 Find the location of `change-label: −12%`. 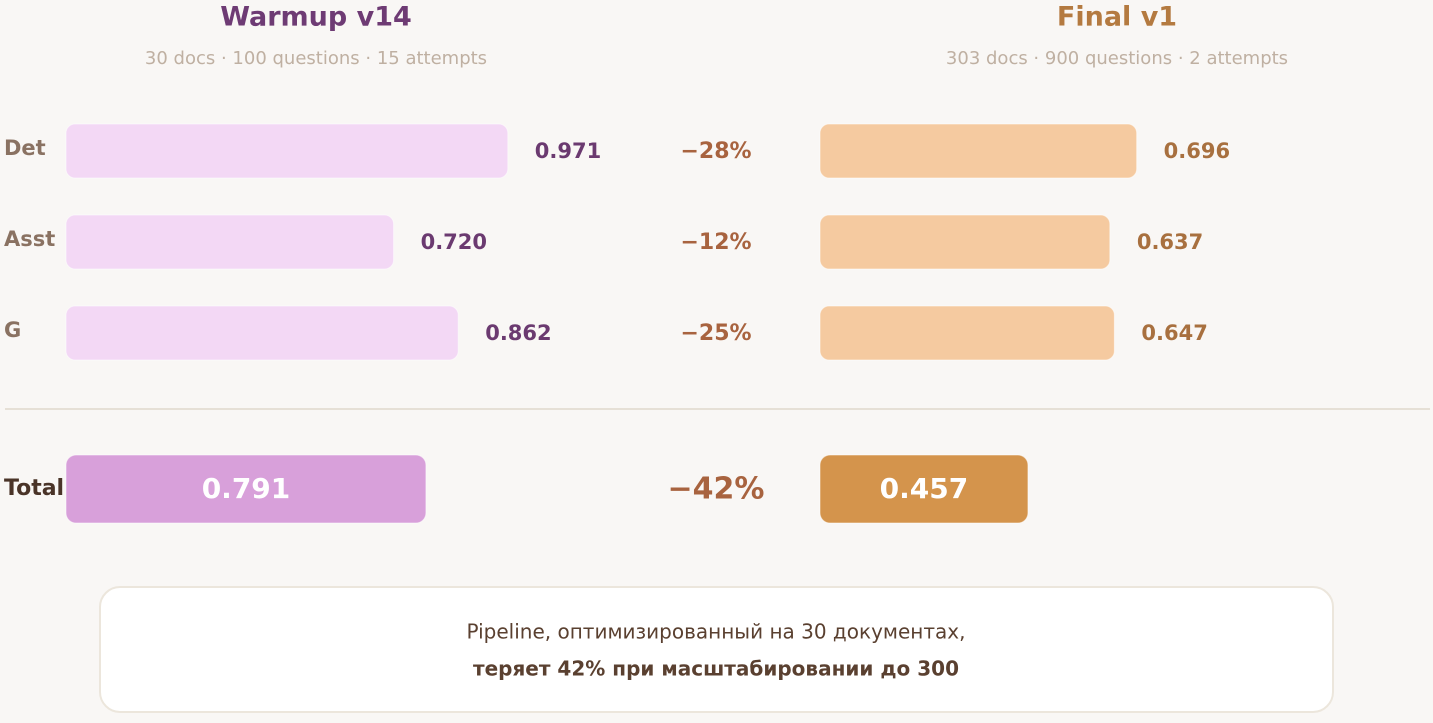

change-label: −12% is located at coordinates (715, 242).